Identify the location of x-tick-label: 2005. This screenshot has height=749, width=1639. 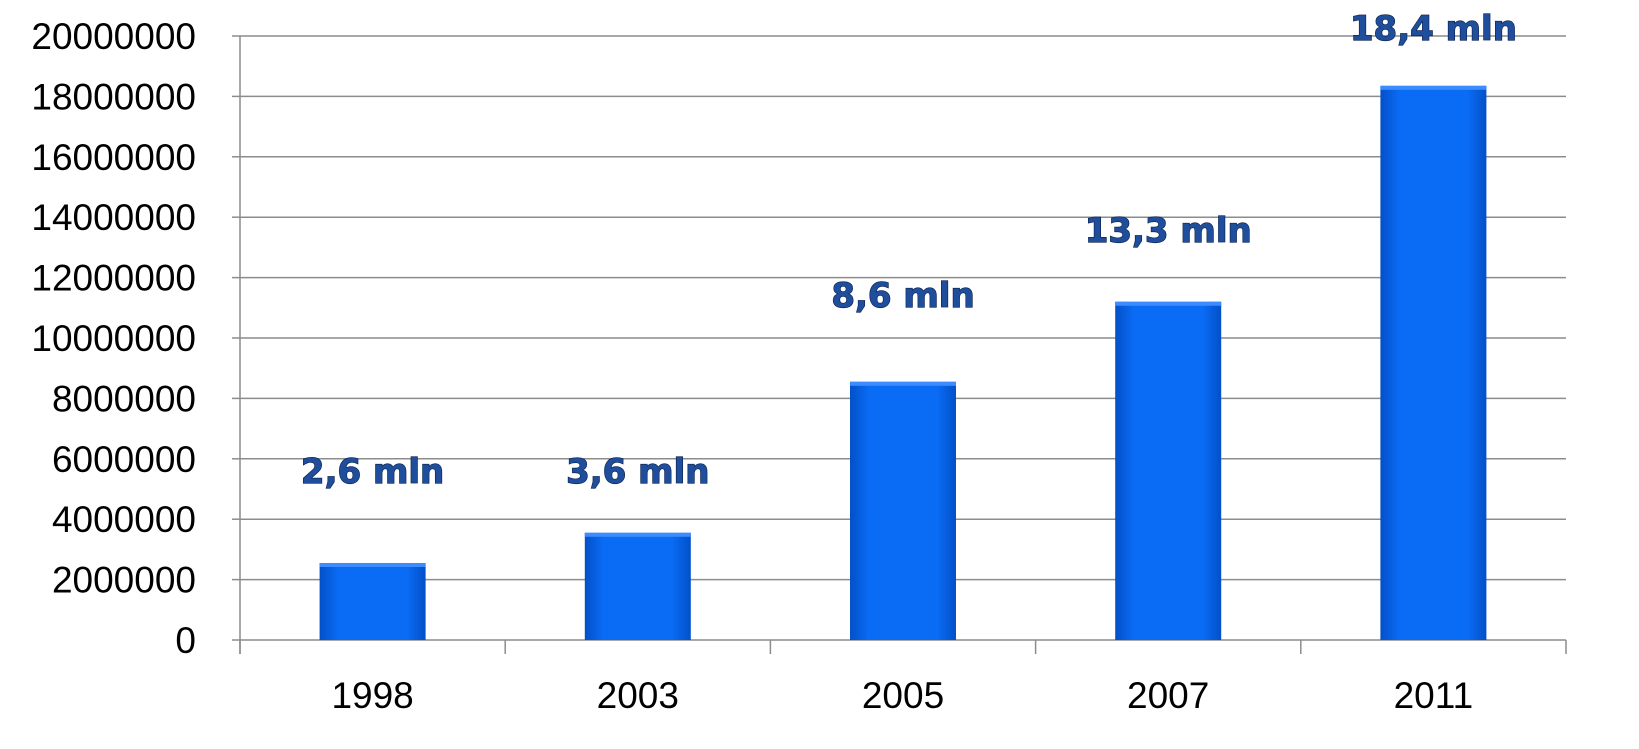
(903, 695).